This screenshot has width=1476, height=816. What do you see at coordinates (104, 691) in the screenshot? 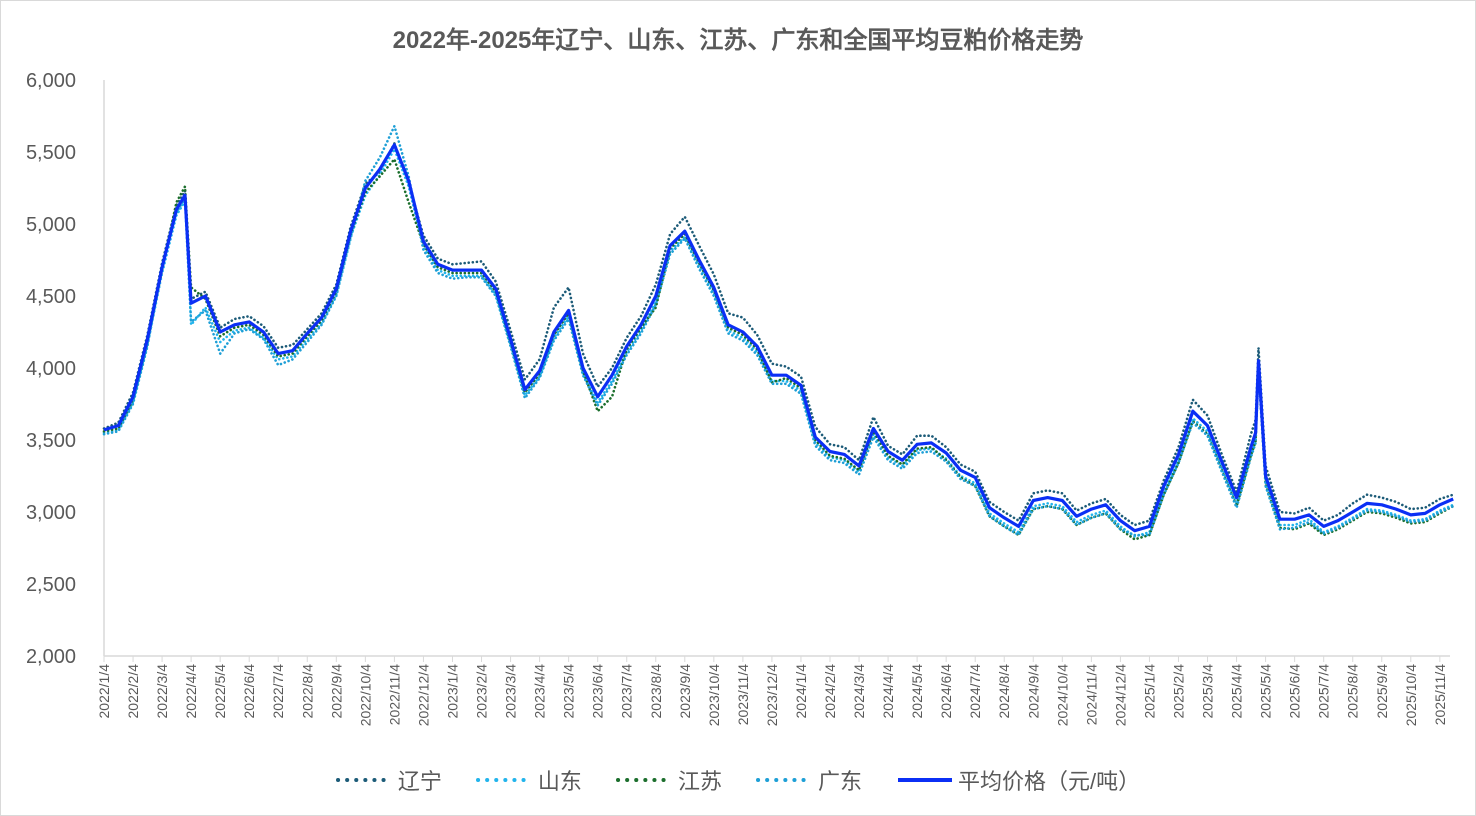
I see `x-tick-label: 2022/1/4` at bounding box center [104, 691].